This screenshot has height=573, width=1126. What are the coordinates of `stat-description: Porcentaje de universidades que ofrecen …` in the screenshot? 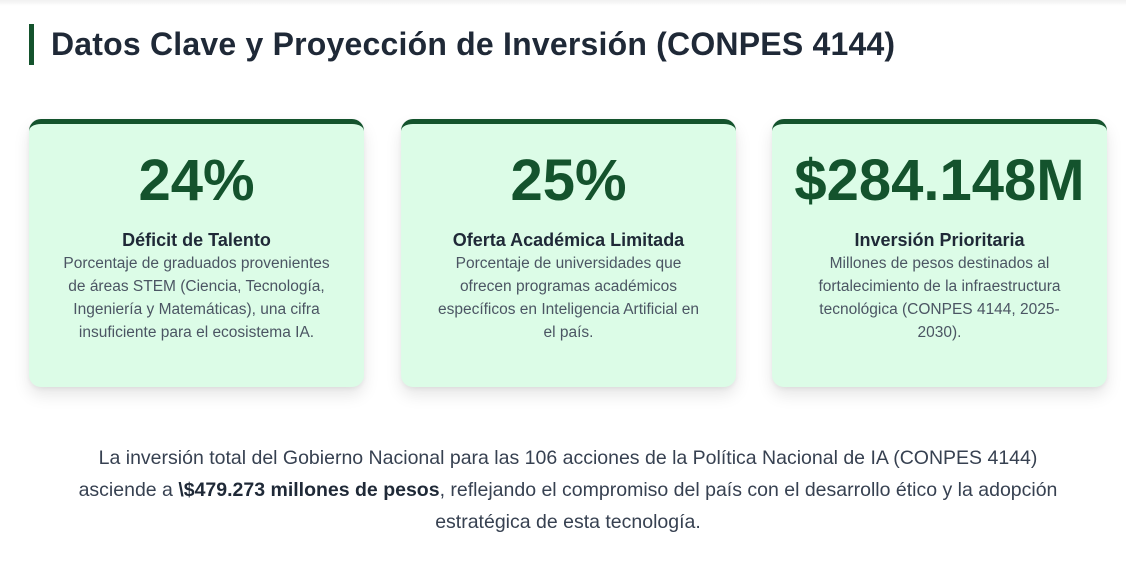 It's located at (568, 298).